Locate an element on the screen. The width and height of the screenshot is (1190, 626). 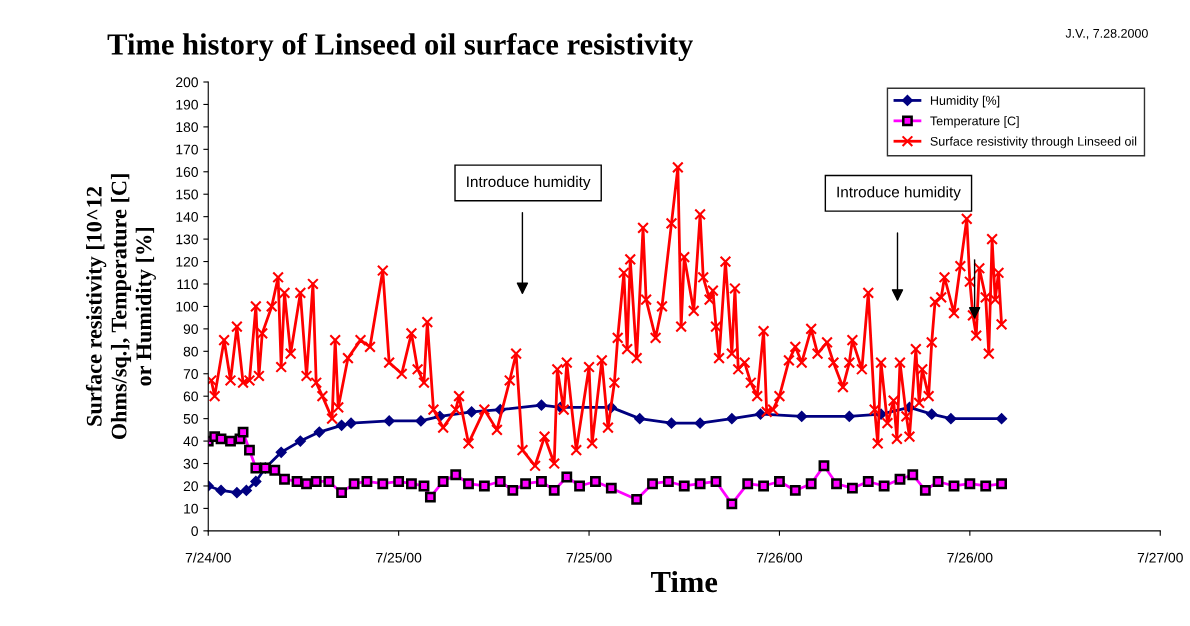
y-tick-label: 180 is located at coordinates (187, 127).